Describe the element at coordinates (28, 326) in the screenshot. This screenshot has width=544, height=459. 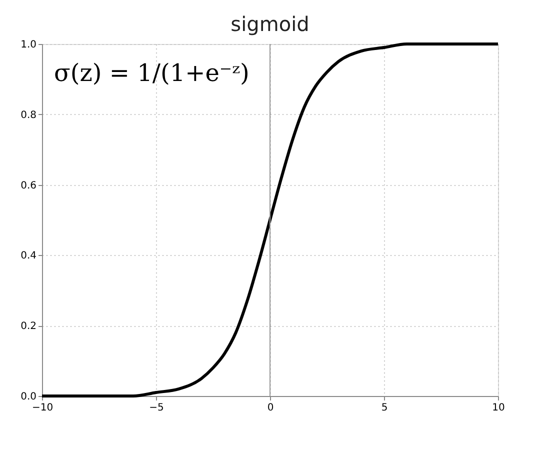
I see `y-tick-label: 0.2` at that location.